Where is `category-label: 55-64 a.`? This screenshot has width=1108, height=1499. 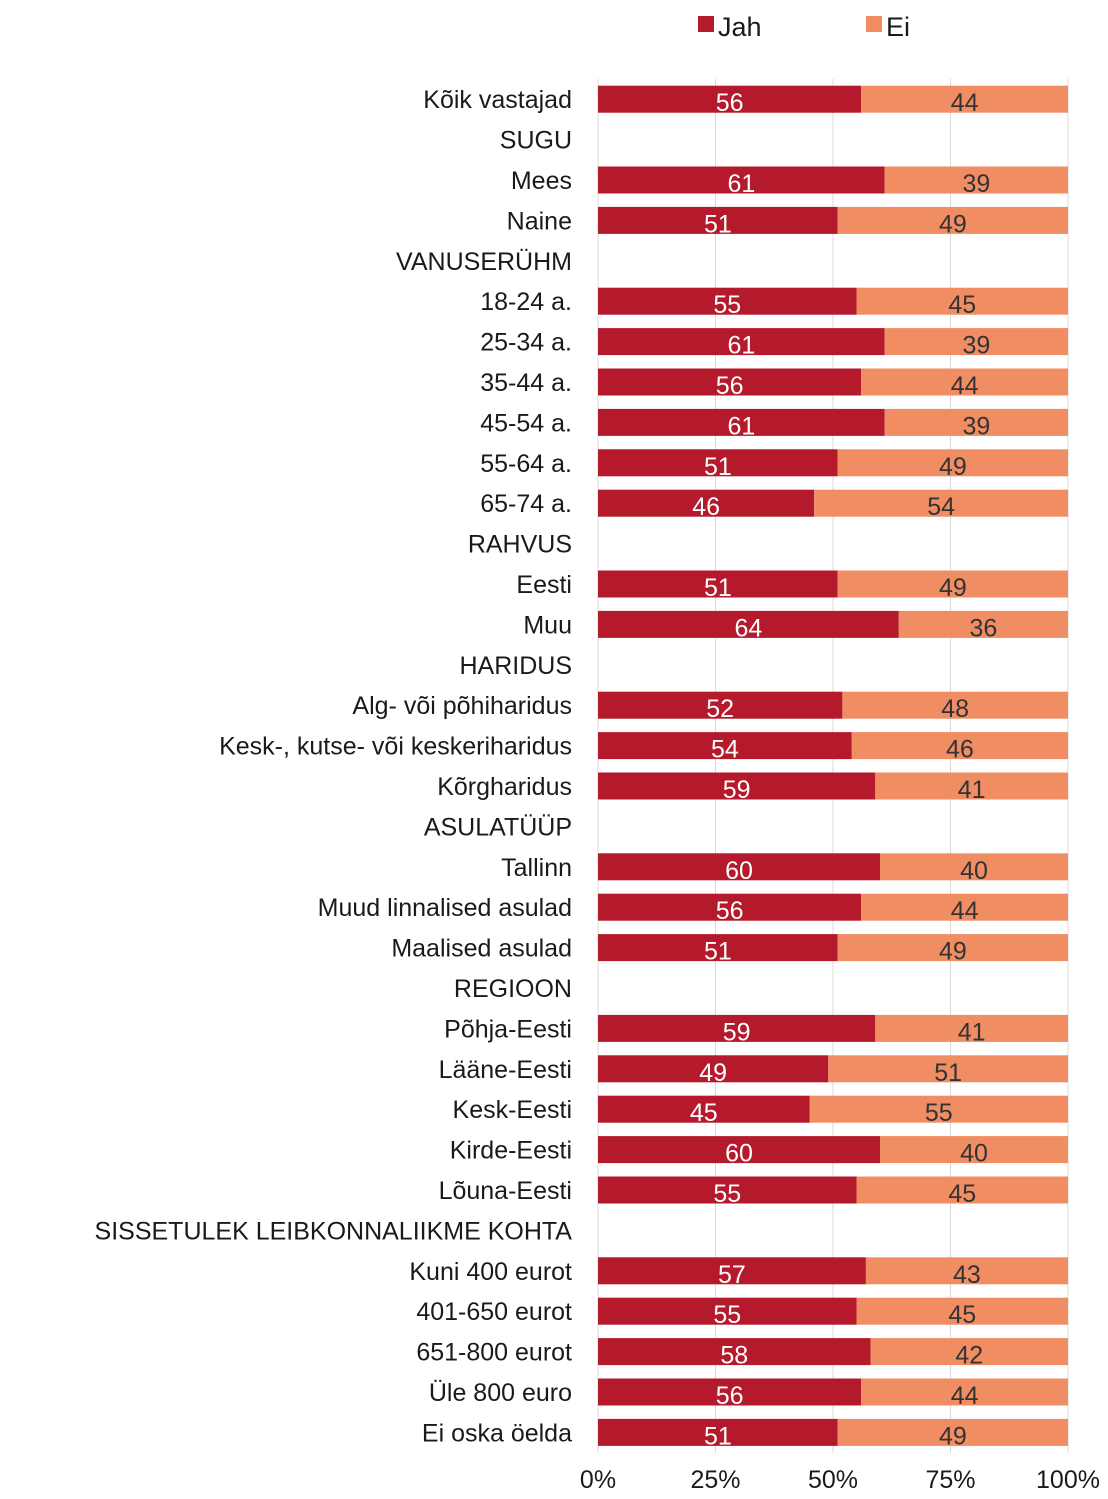
category-label: 55-64 a. is located at coordinates (526, 464).